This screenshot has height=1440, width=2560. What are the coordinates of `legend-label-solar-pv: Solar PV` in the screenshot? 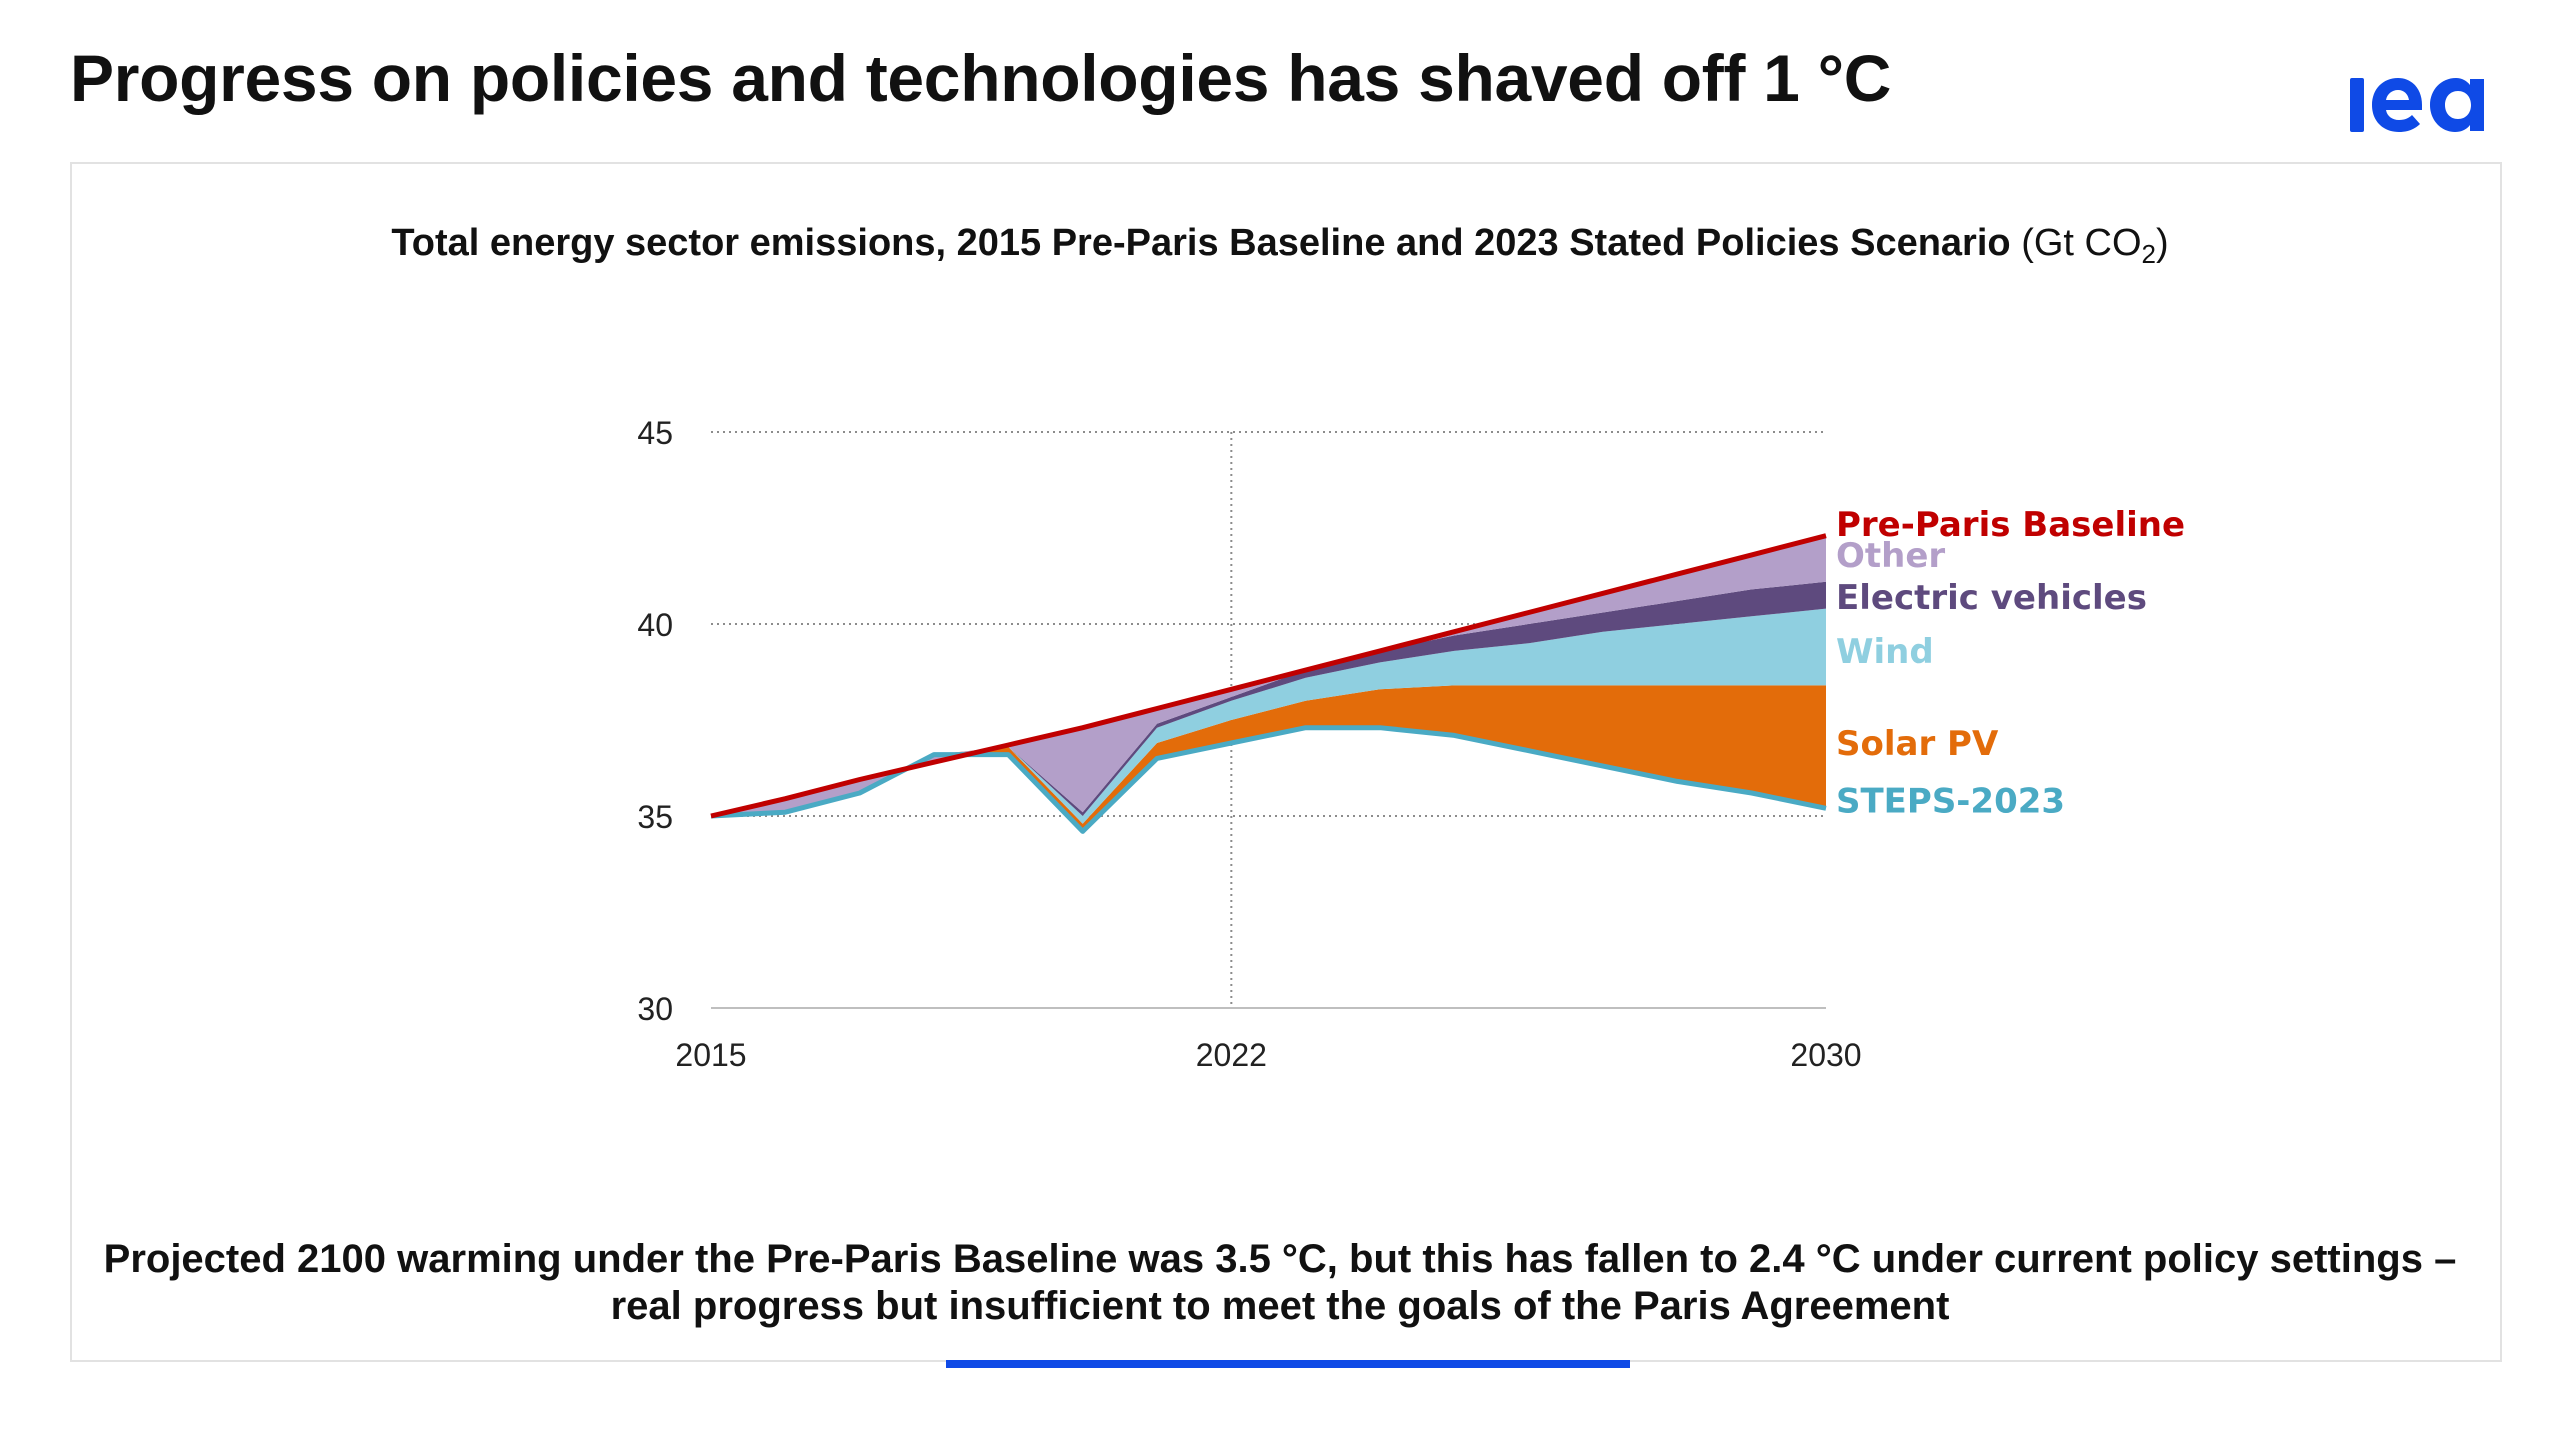 It's located at (1917, 744).